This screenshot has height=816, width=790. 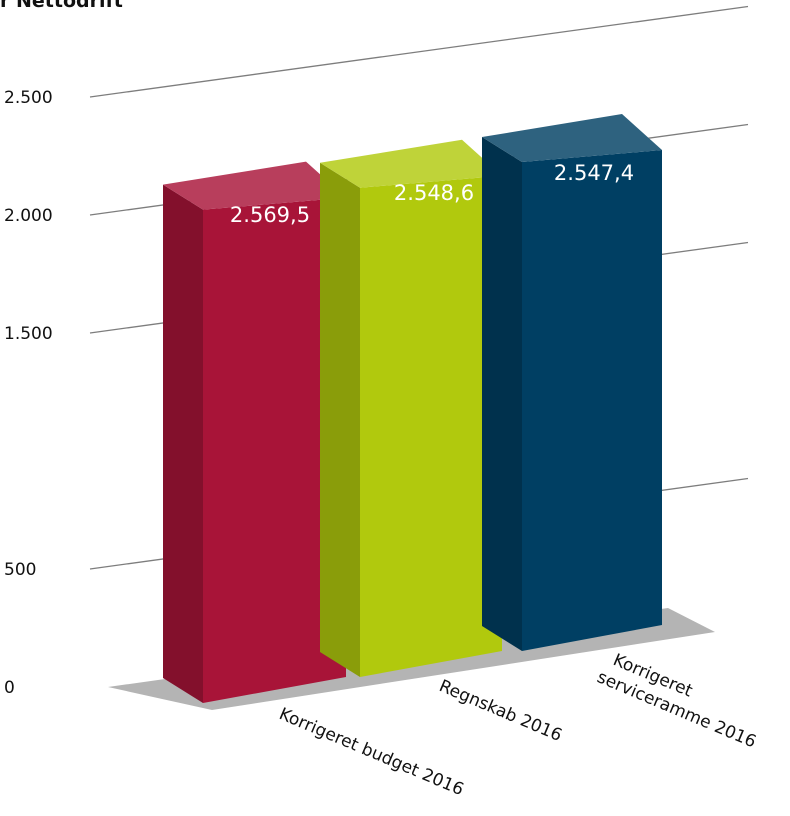 I want to click on chart-title: r Nettodrift, so click(x=61, y=6).